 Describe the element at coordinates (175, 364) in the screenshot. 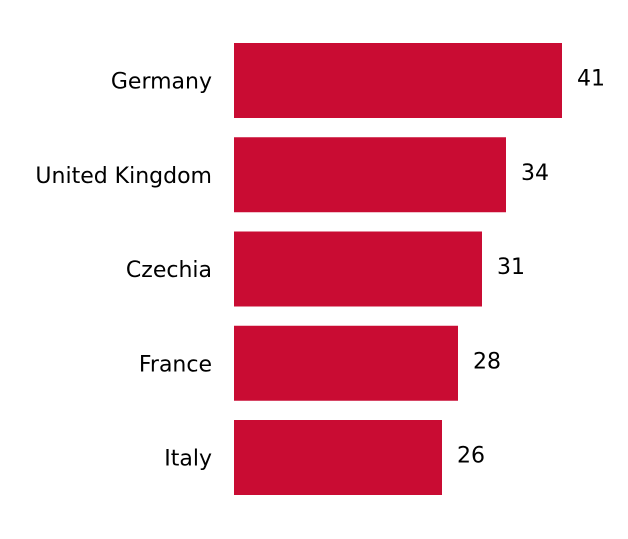

I see `category-label: France` at that location.